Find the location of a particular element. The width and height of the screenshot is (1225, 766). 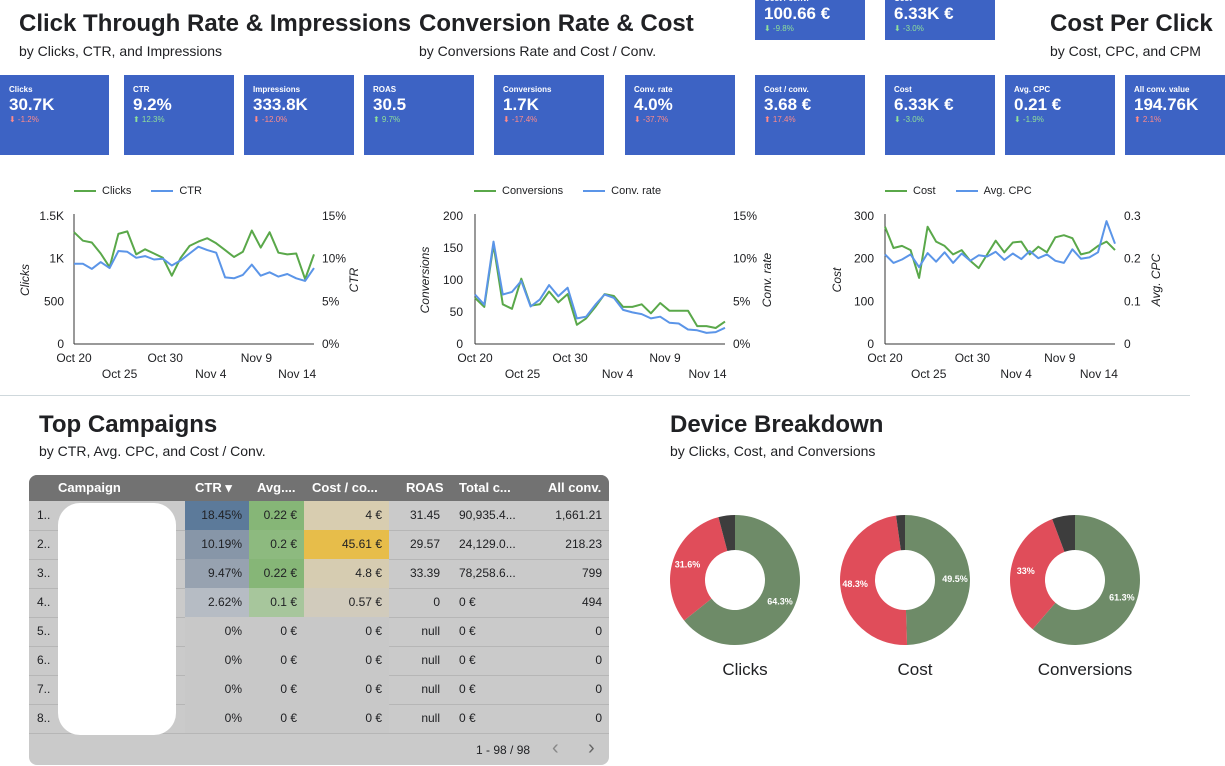

table-cell-all: 799 is located at coordinates (591, 573).